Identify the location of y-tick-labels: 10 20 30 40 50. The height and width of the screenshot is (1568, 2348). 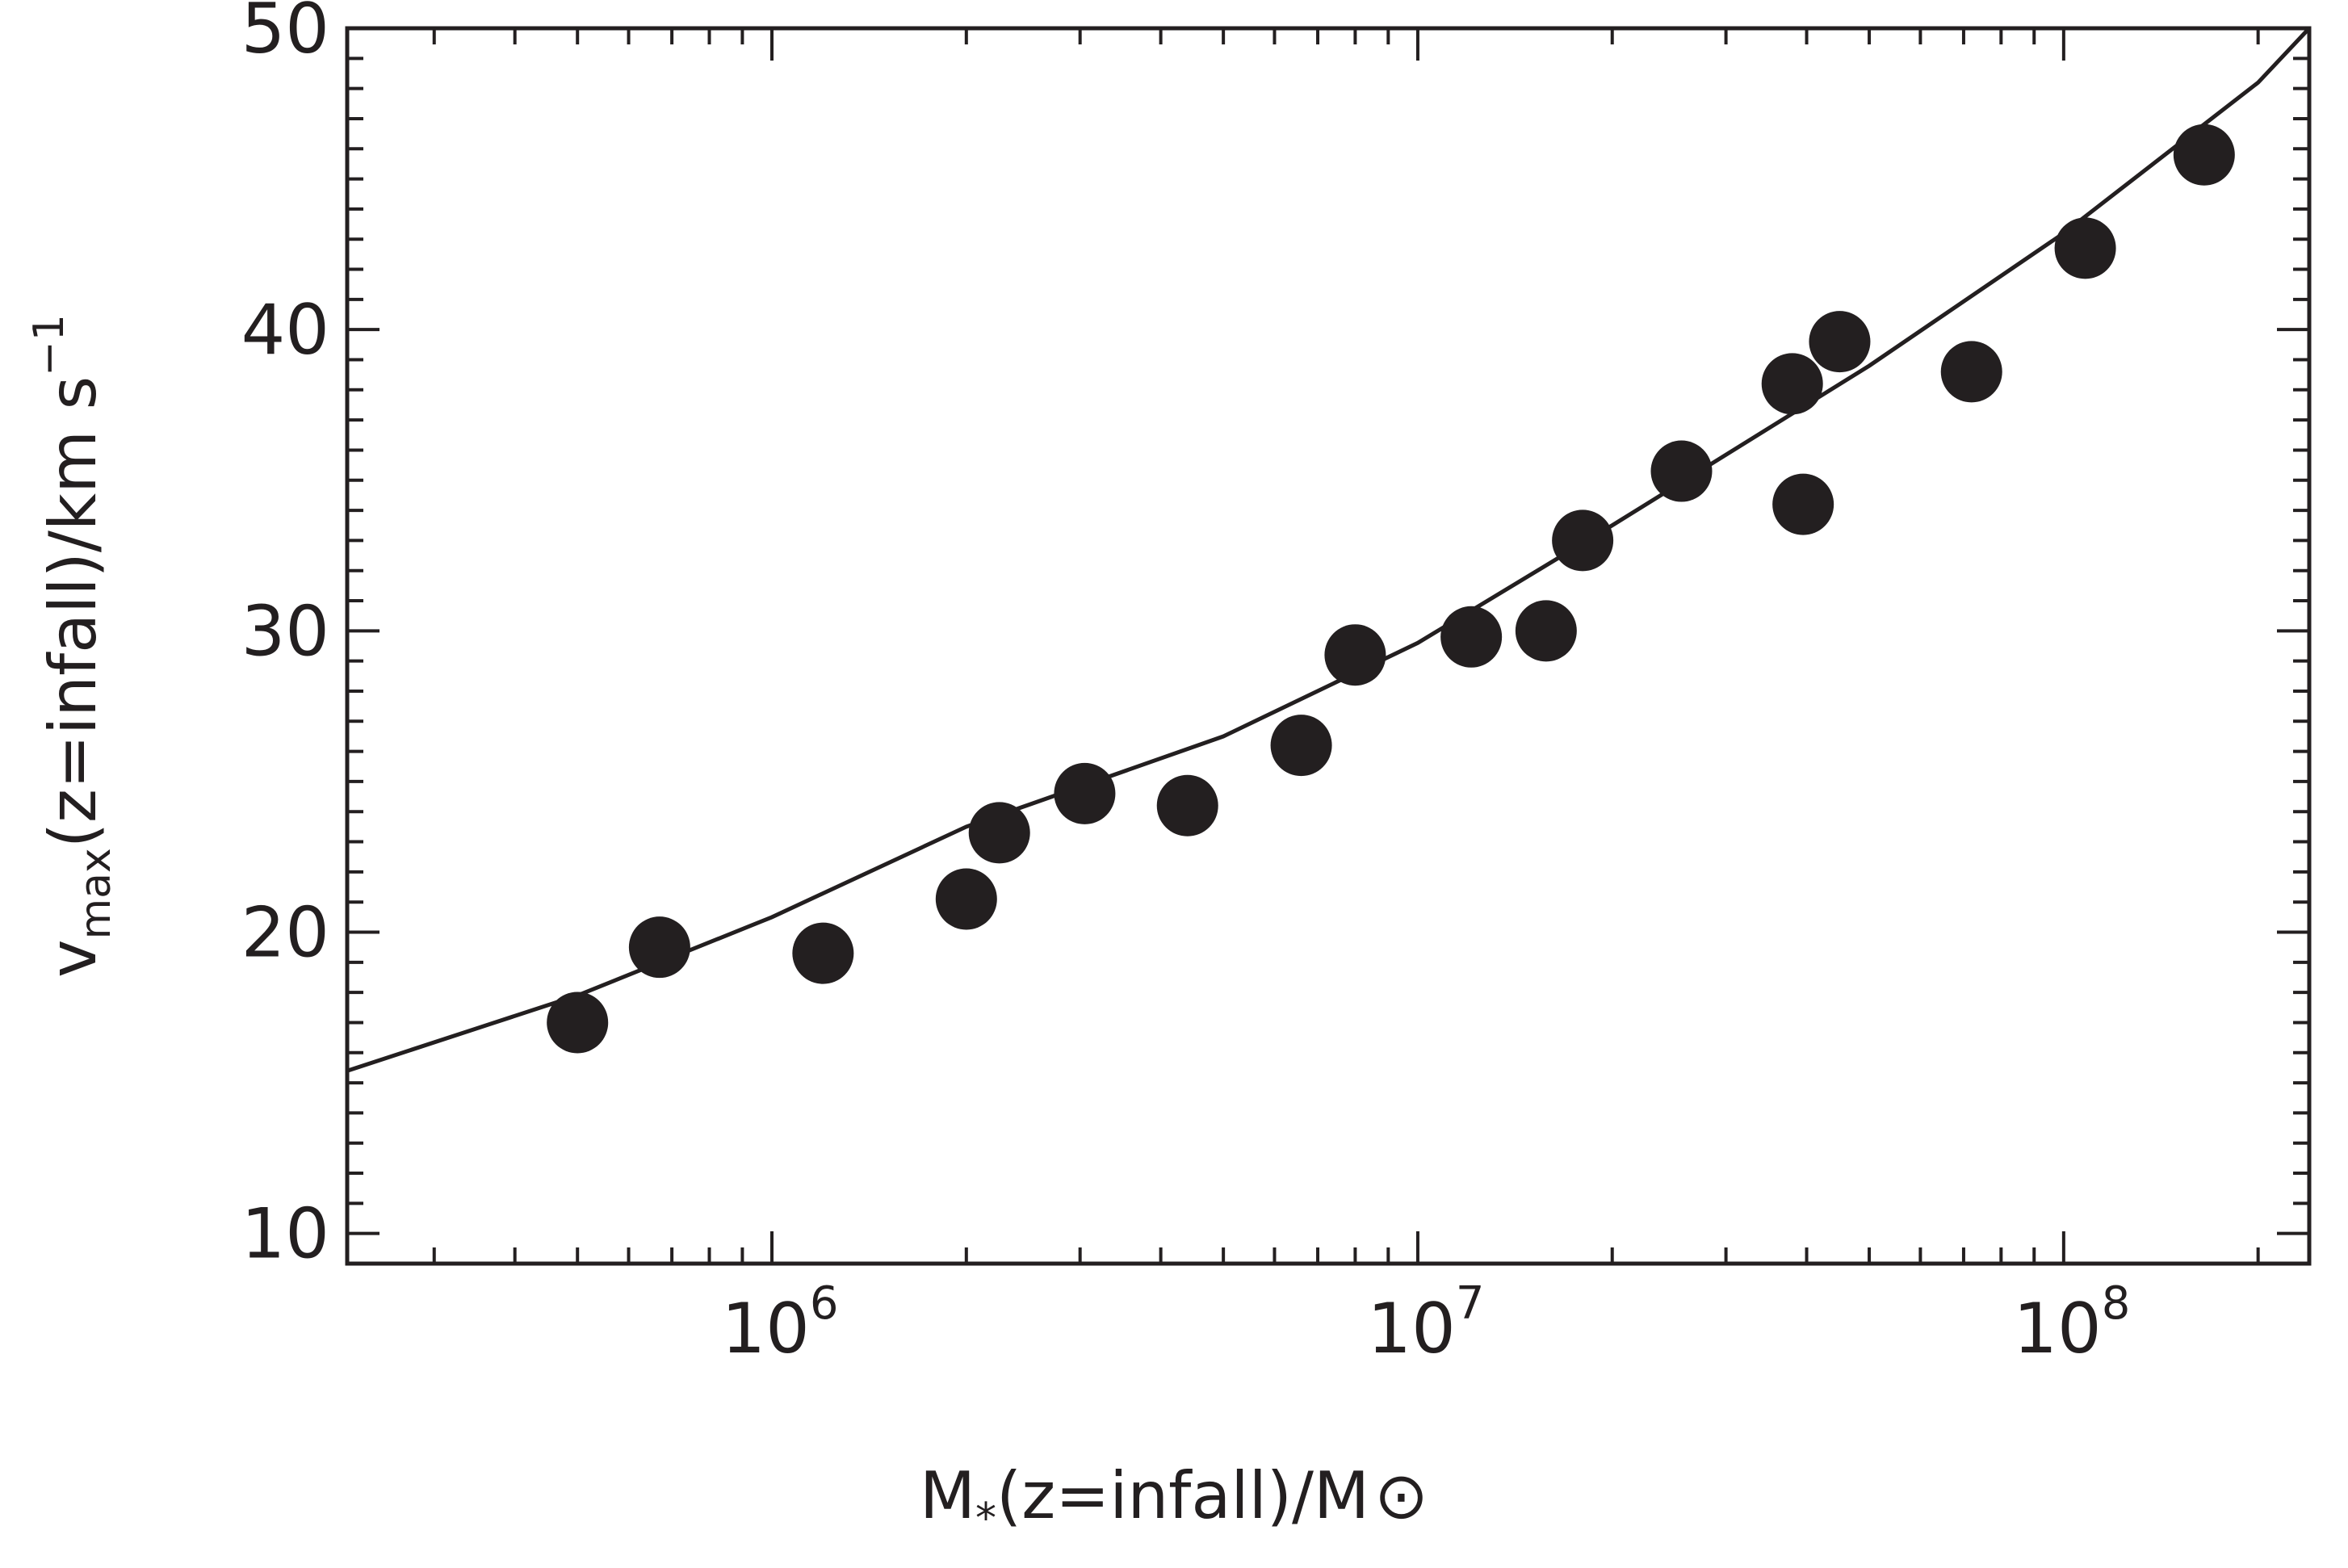
(285, 637).